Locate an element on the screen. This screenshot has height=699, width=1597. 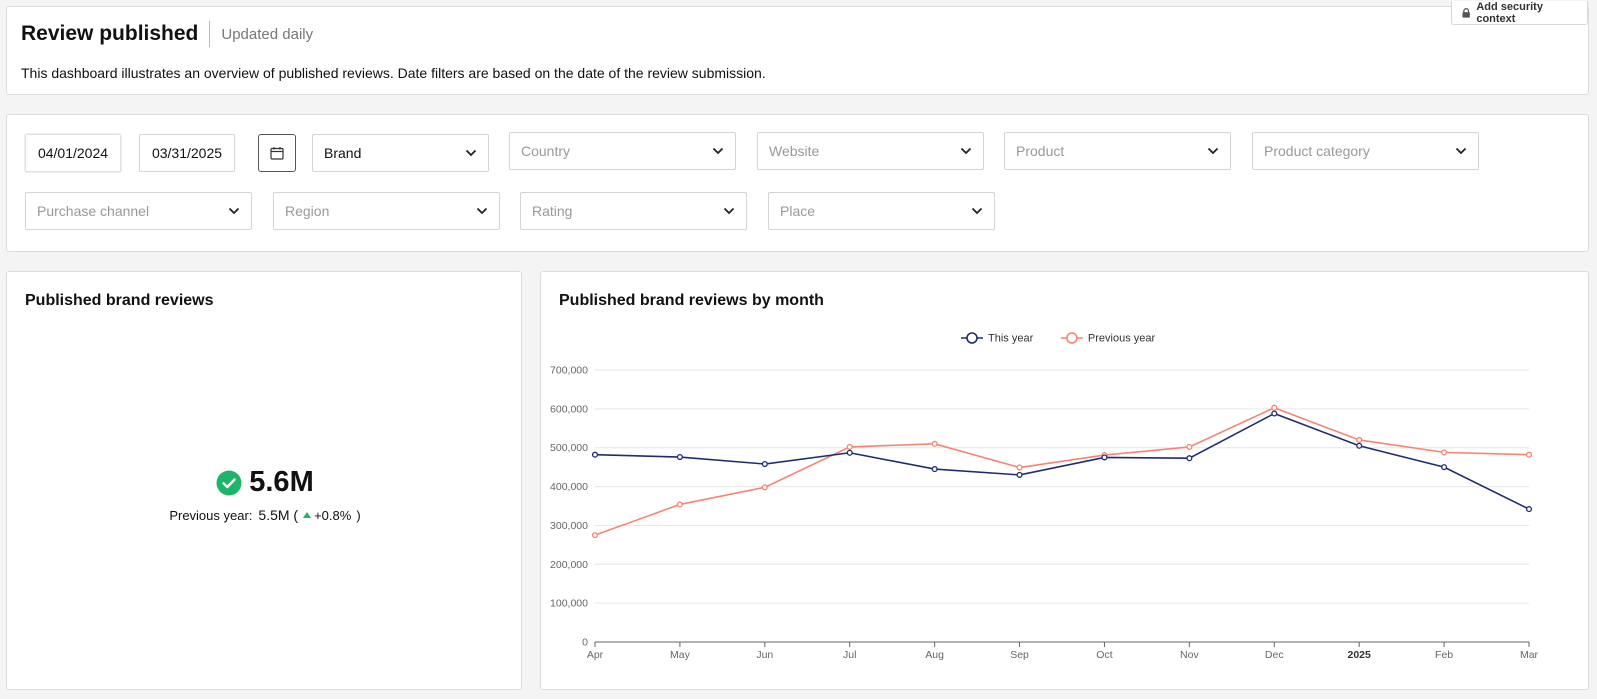
x-tick-label: Nov is located at coordinates (1189, 655).